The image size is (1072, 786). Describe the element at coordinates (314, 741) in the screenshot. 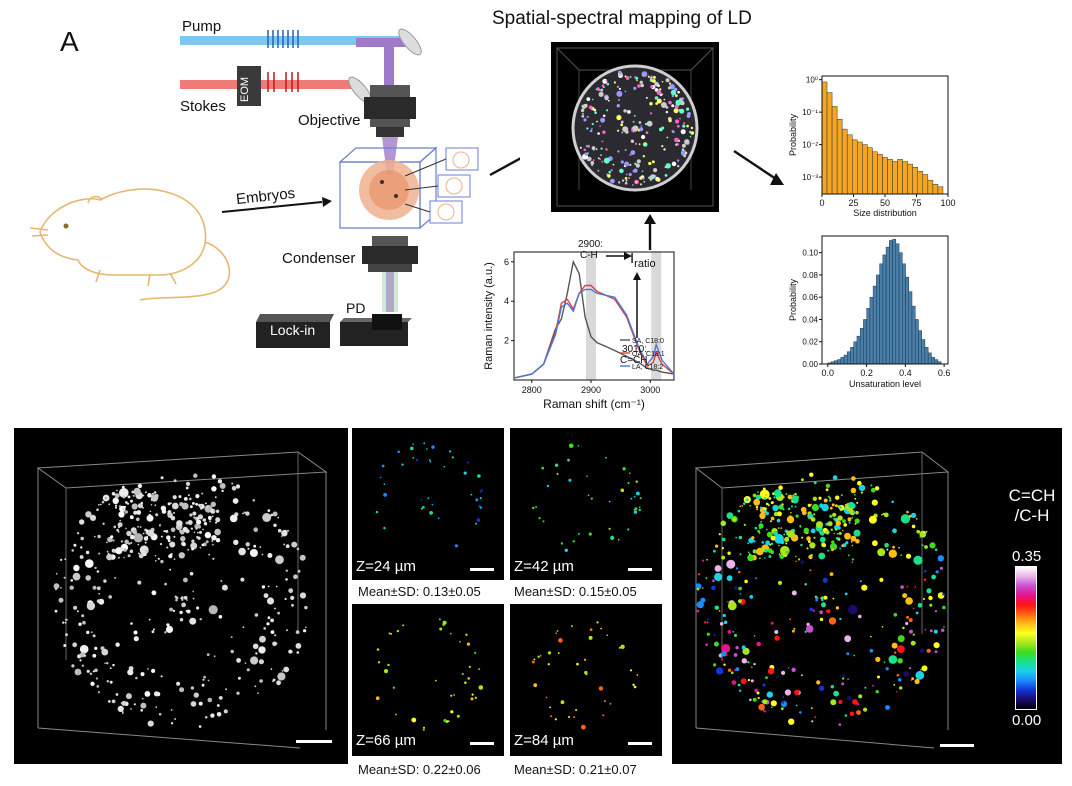

I see `panel-b-scalebar` at that location.